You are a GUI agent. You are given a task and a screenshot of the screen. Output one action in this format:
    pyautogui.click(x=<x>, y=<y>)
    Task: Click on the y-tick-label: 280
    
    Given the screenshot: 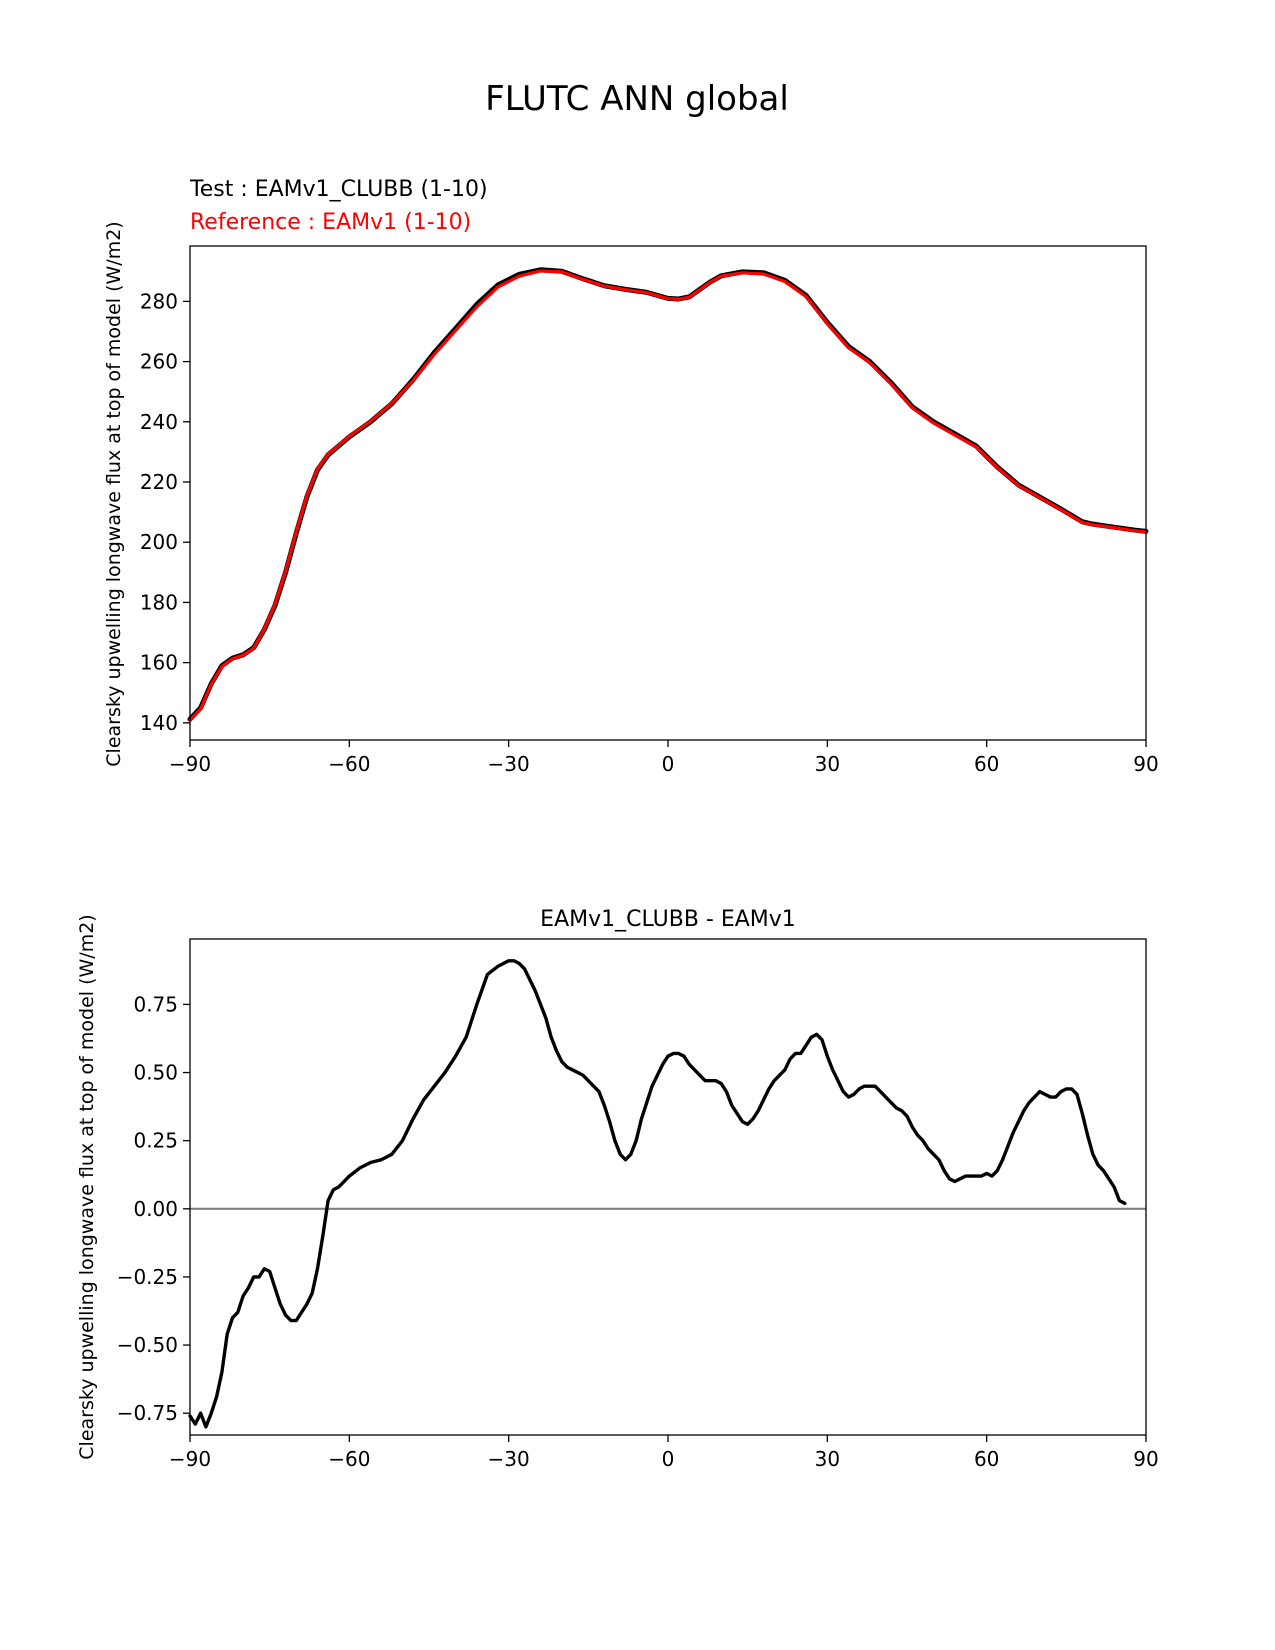 What is the action you would take?
    pyautogui.click(x=159, y=301)
    